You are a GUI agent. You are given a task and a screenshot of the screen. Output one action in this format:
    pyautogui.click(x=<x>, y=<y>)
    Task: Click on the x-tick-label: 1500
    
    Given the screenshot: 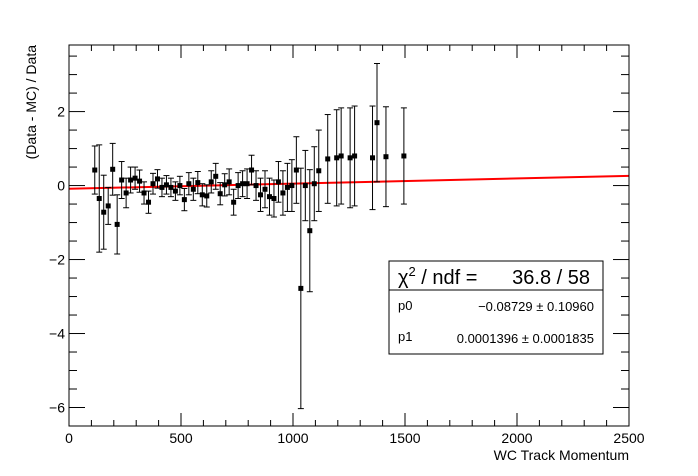 What is the action you would take?
    pyautogui.click(x=404, y=438)
    